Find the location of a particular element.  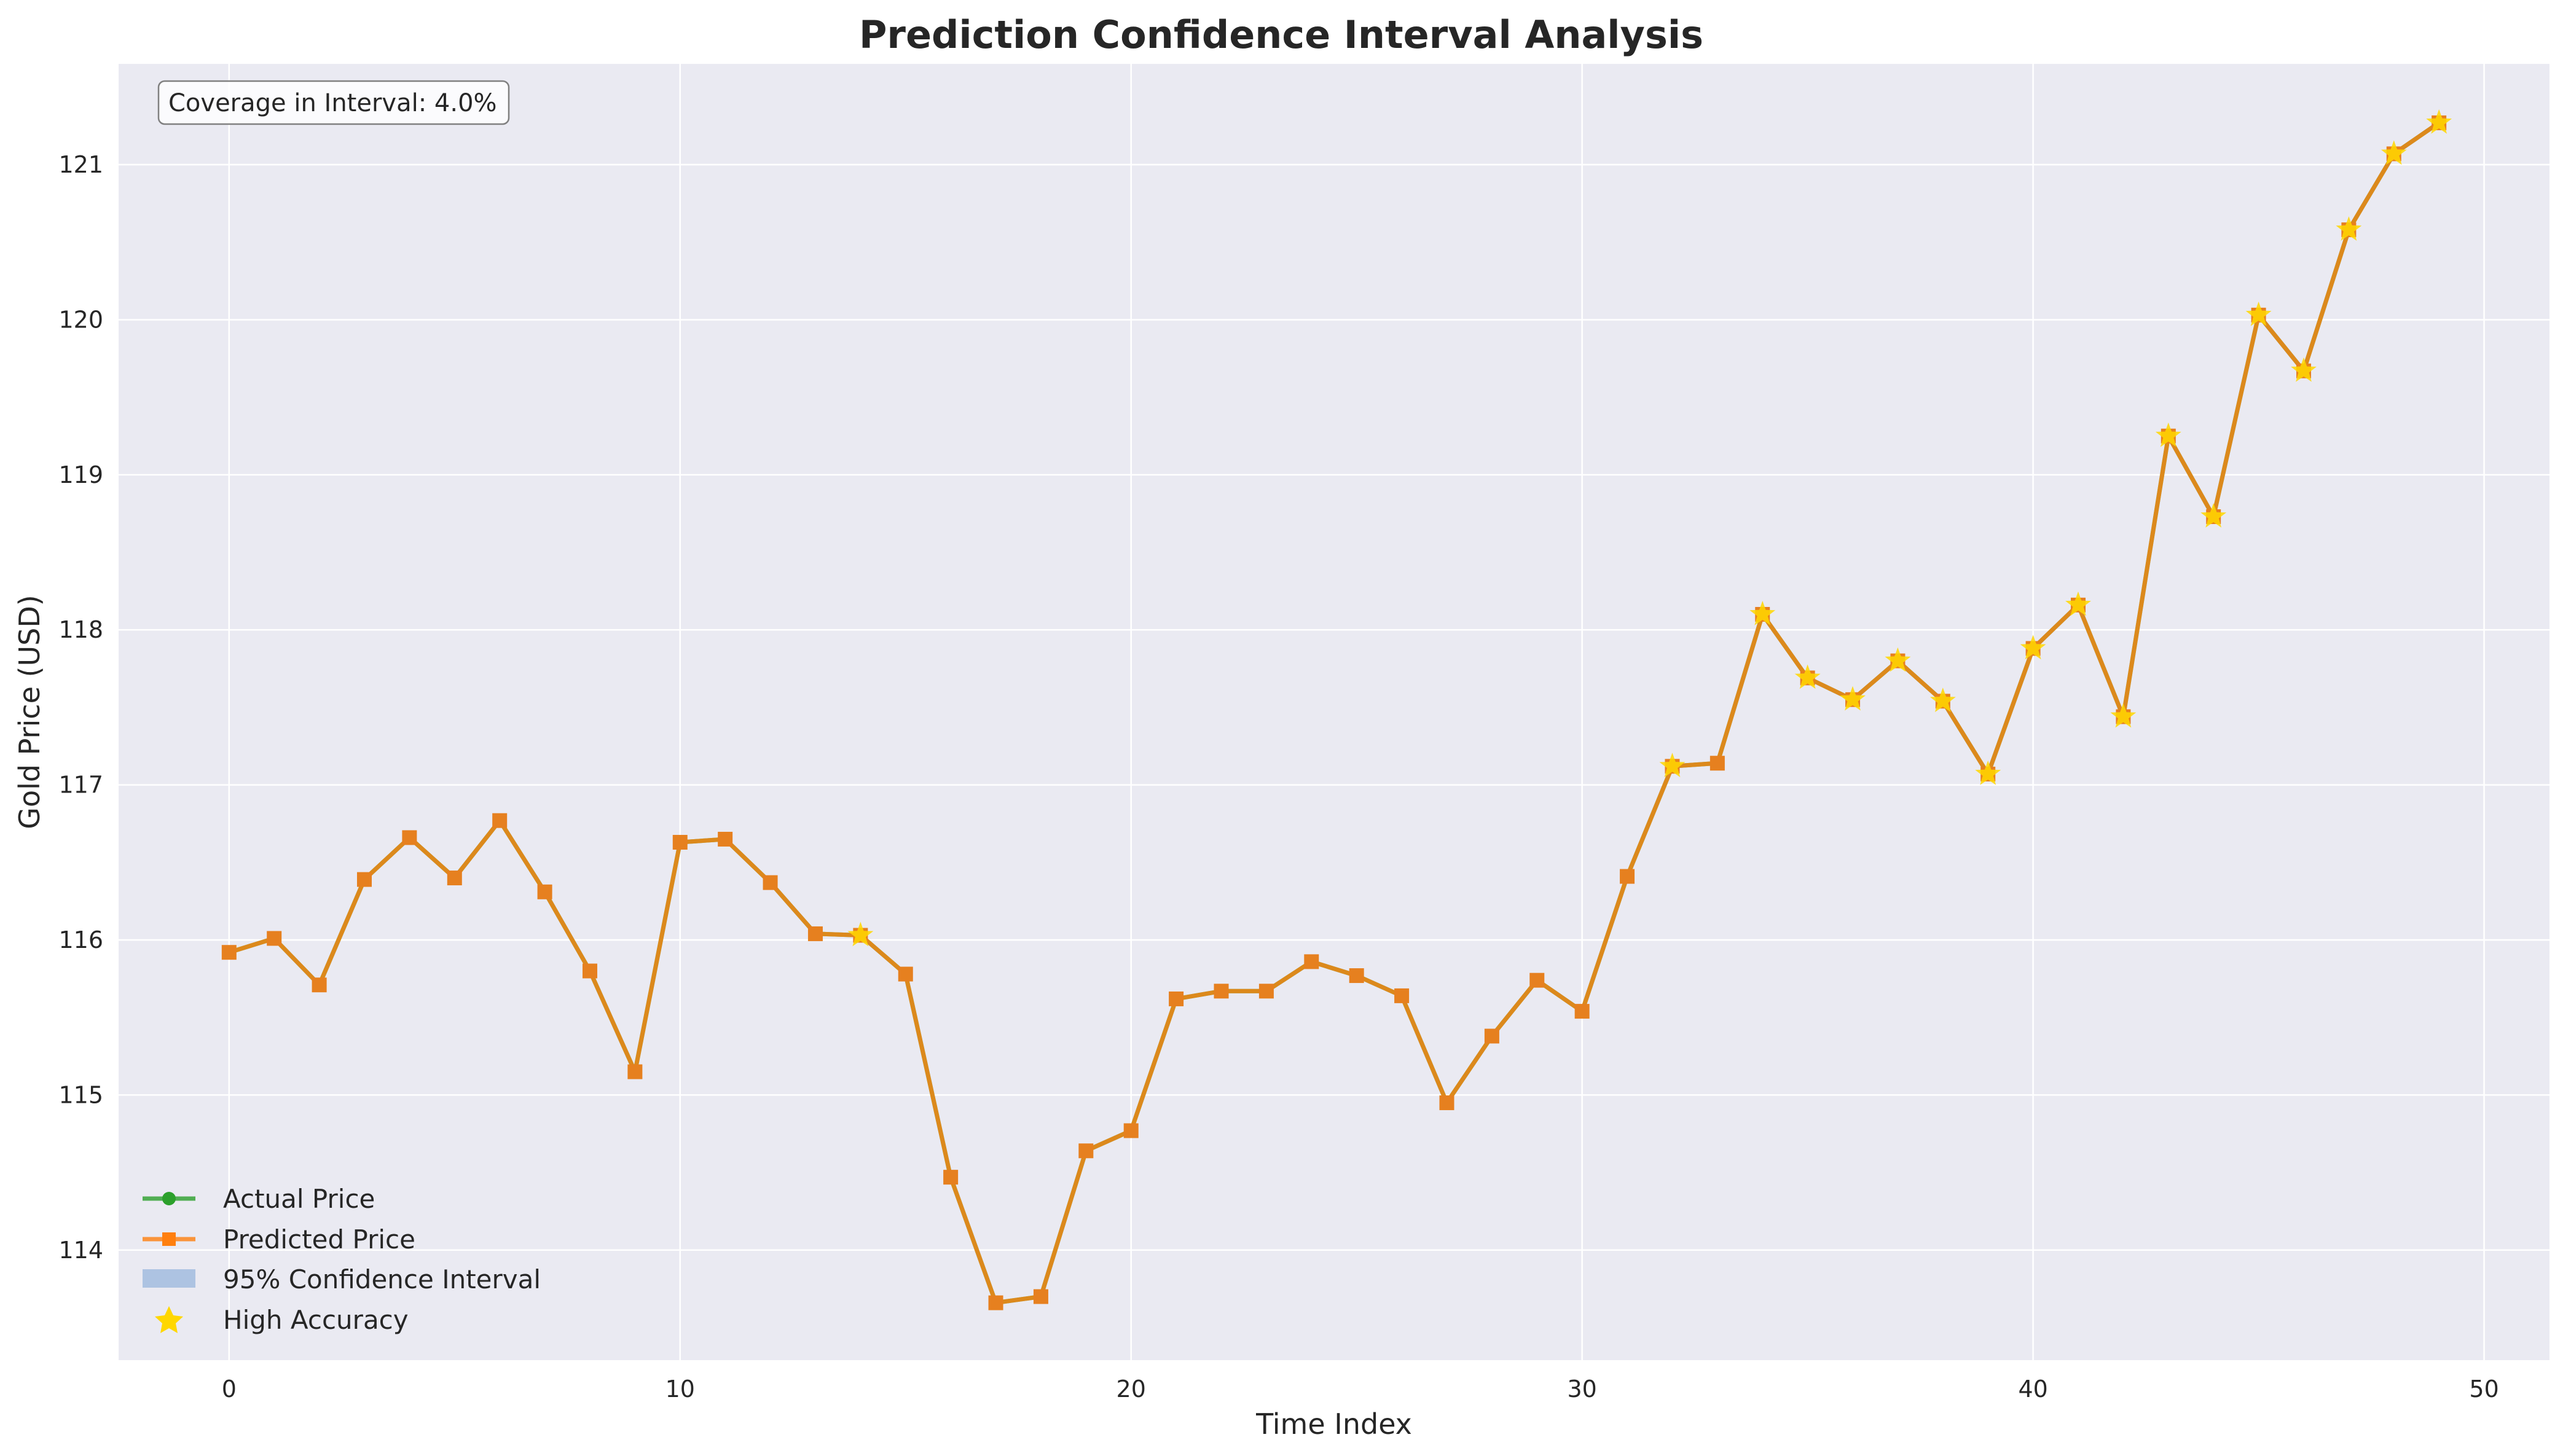

legend-item-predicted: Predicted Price is located at coordinates (279, 1239).